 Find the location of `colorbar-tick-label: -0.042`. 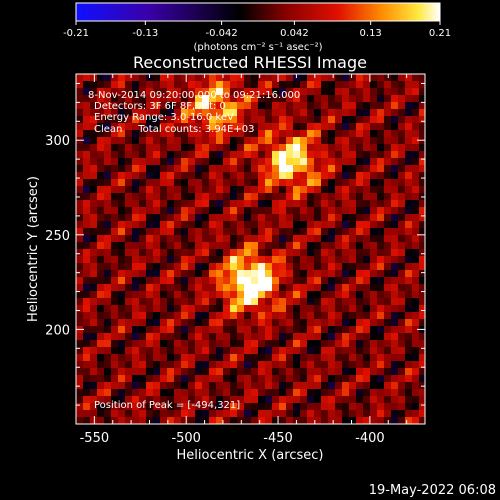

colorbar-tick-label: -0.042 is located at coordinates (221, 33).